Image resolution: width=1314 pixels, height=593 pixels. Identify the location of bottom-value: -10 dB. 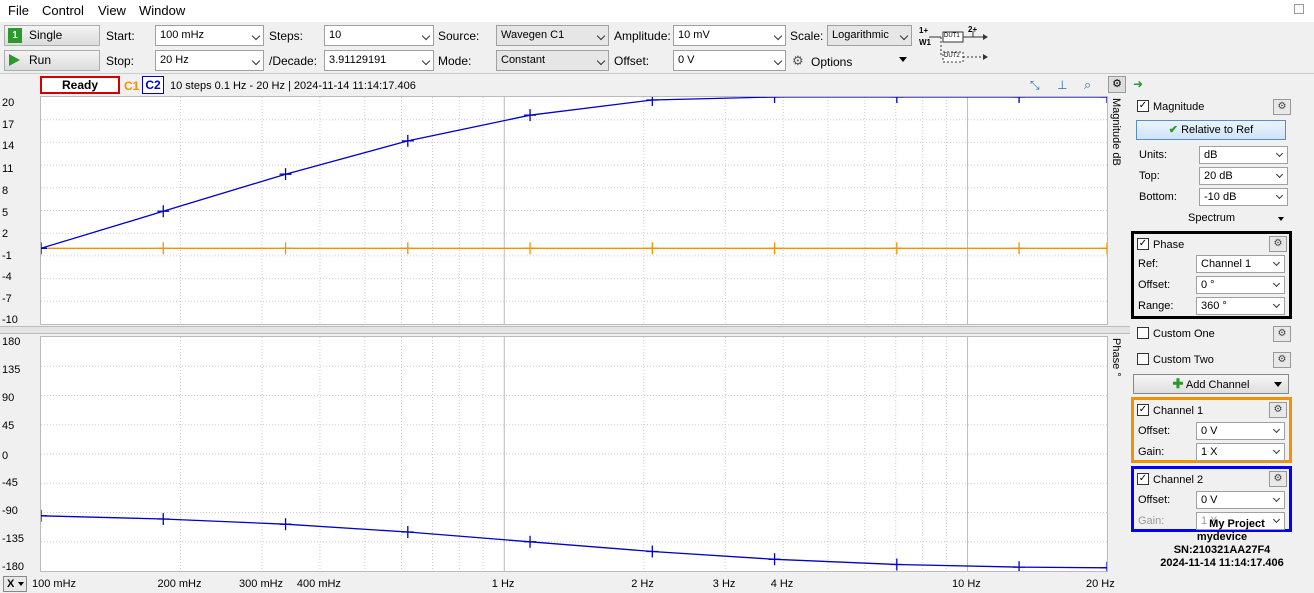
(1220, 197).